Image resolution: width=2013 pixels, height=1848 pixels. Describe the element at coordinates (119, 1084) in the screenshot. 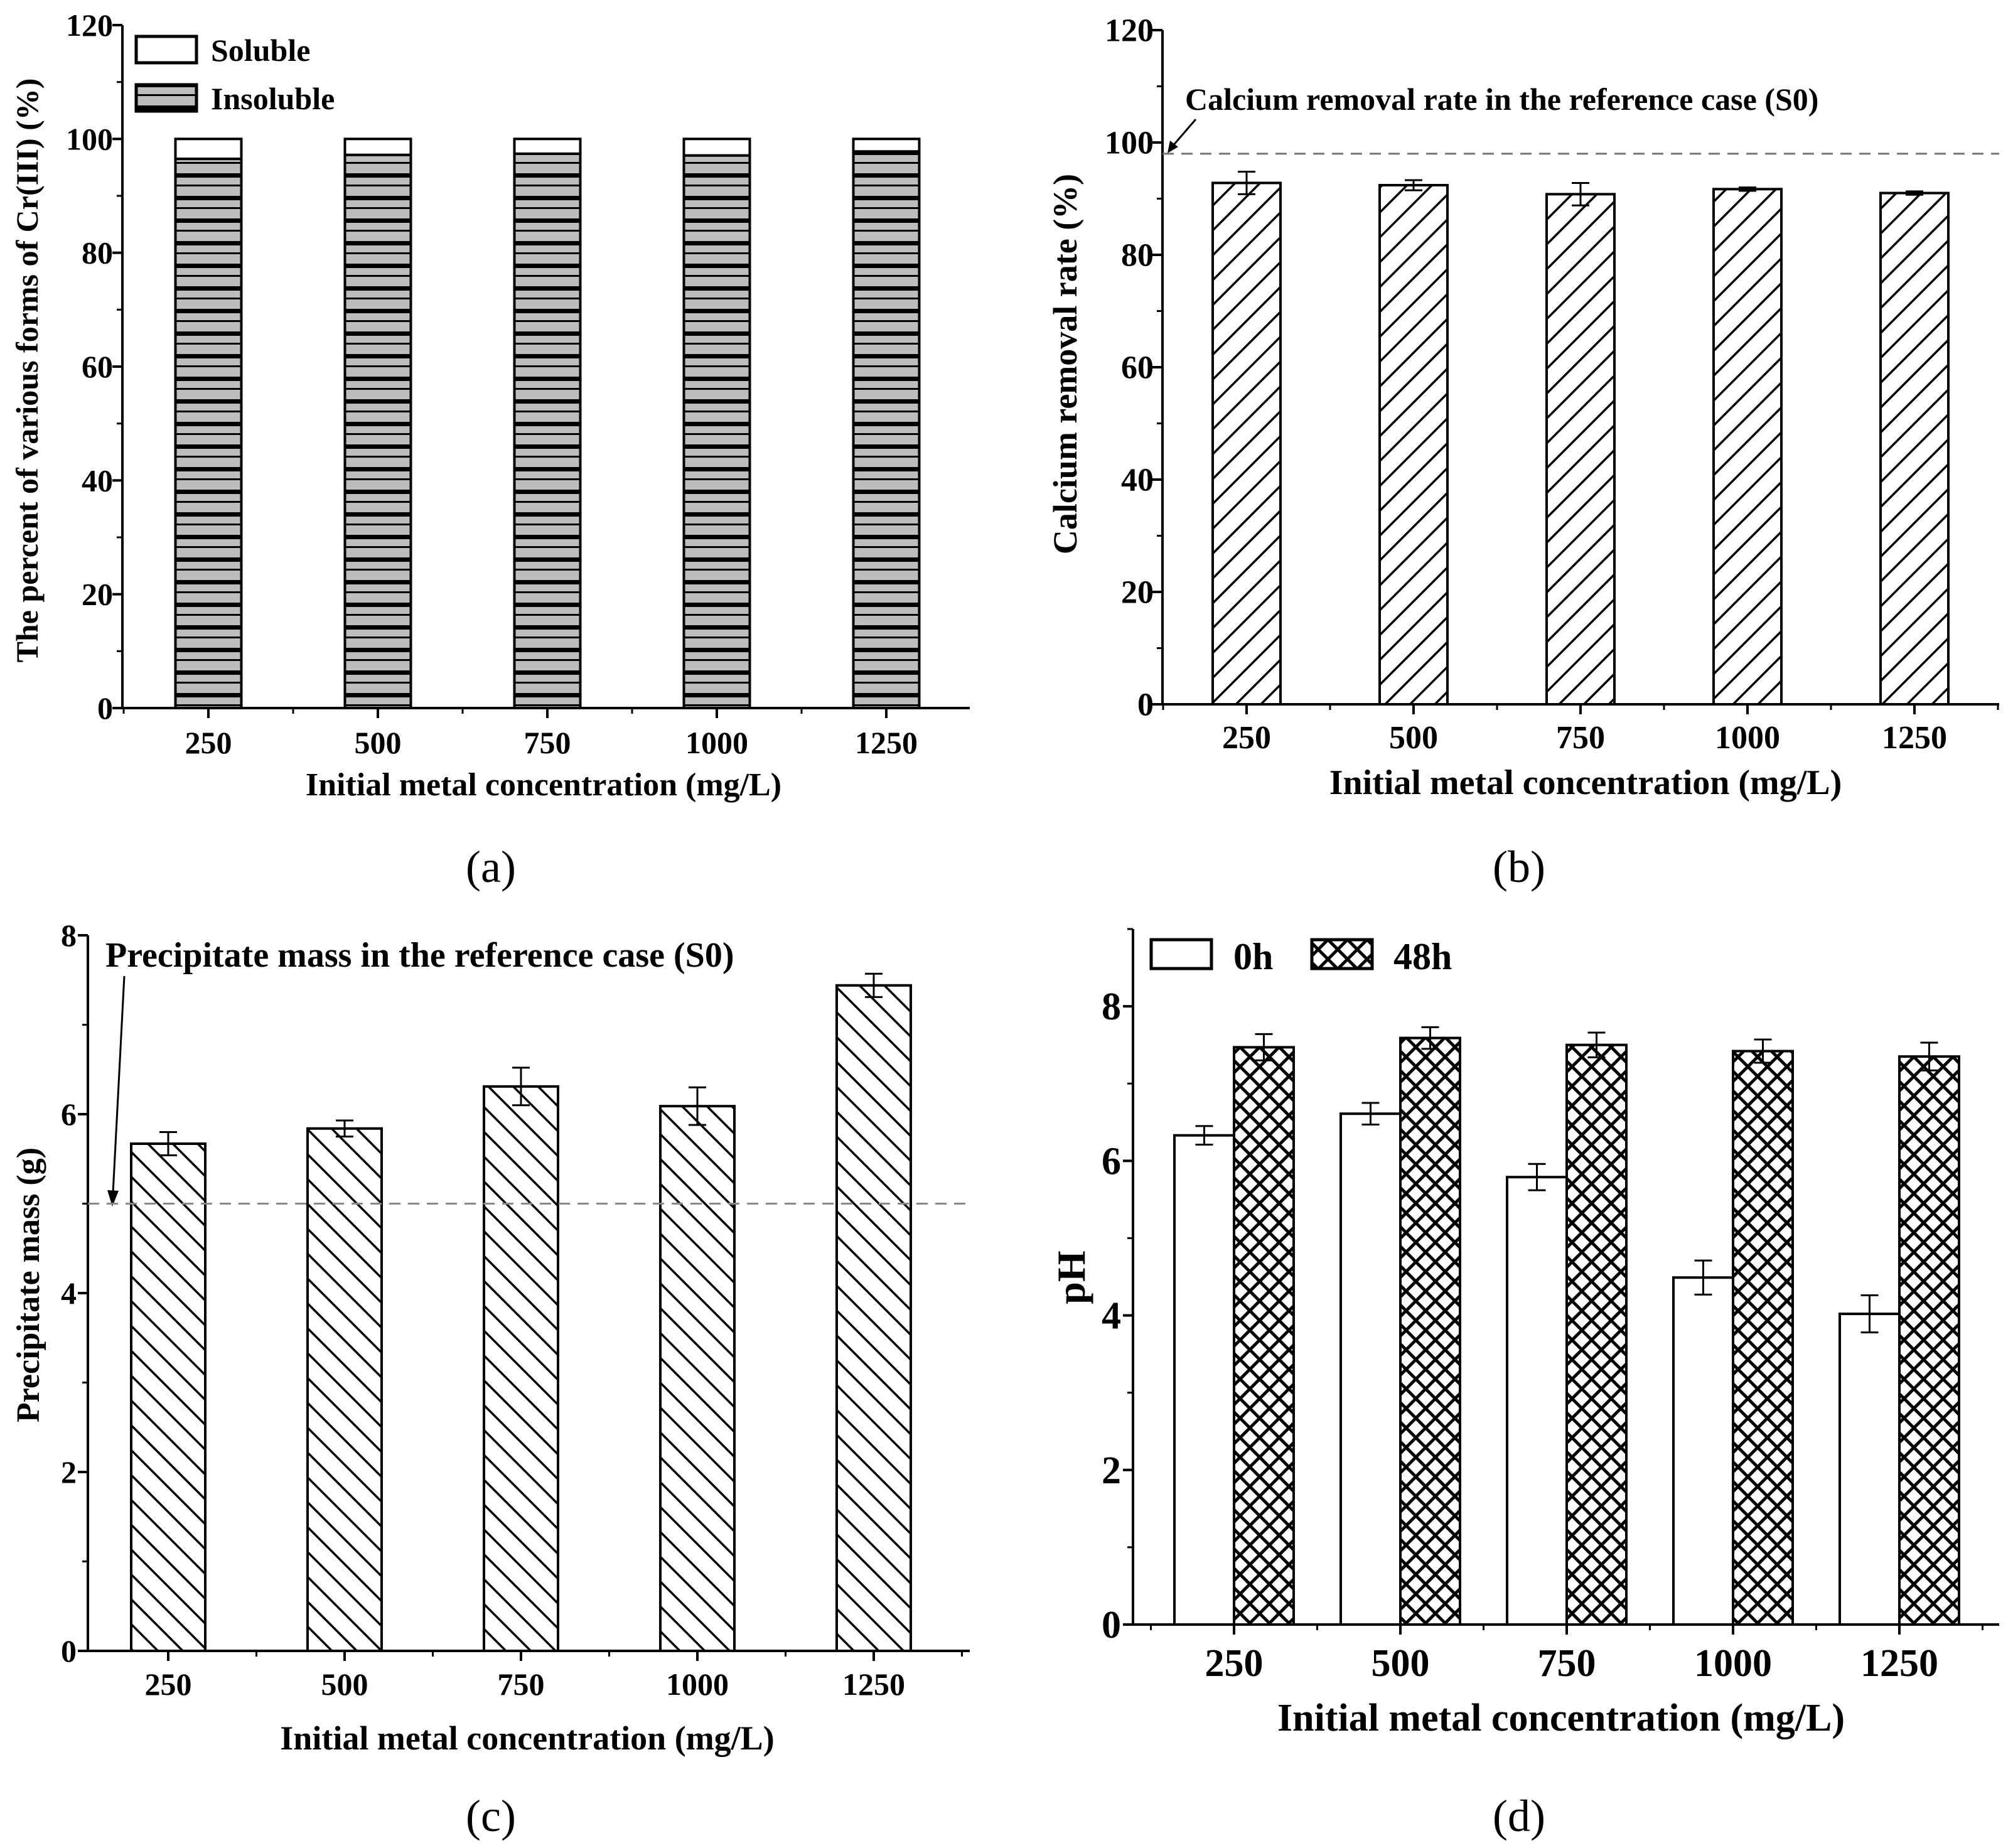

I see `panel-c-reference-arrow` at that location.